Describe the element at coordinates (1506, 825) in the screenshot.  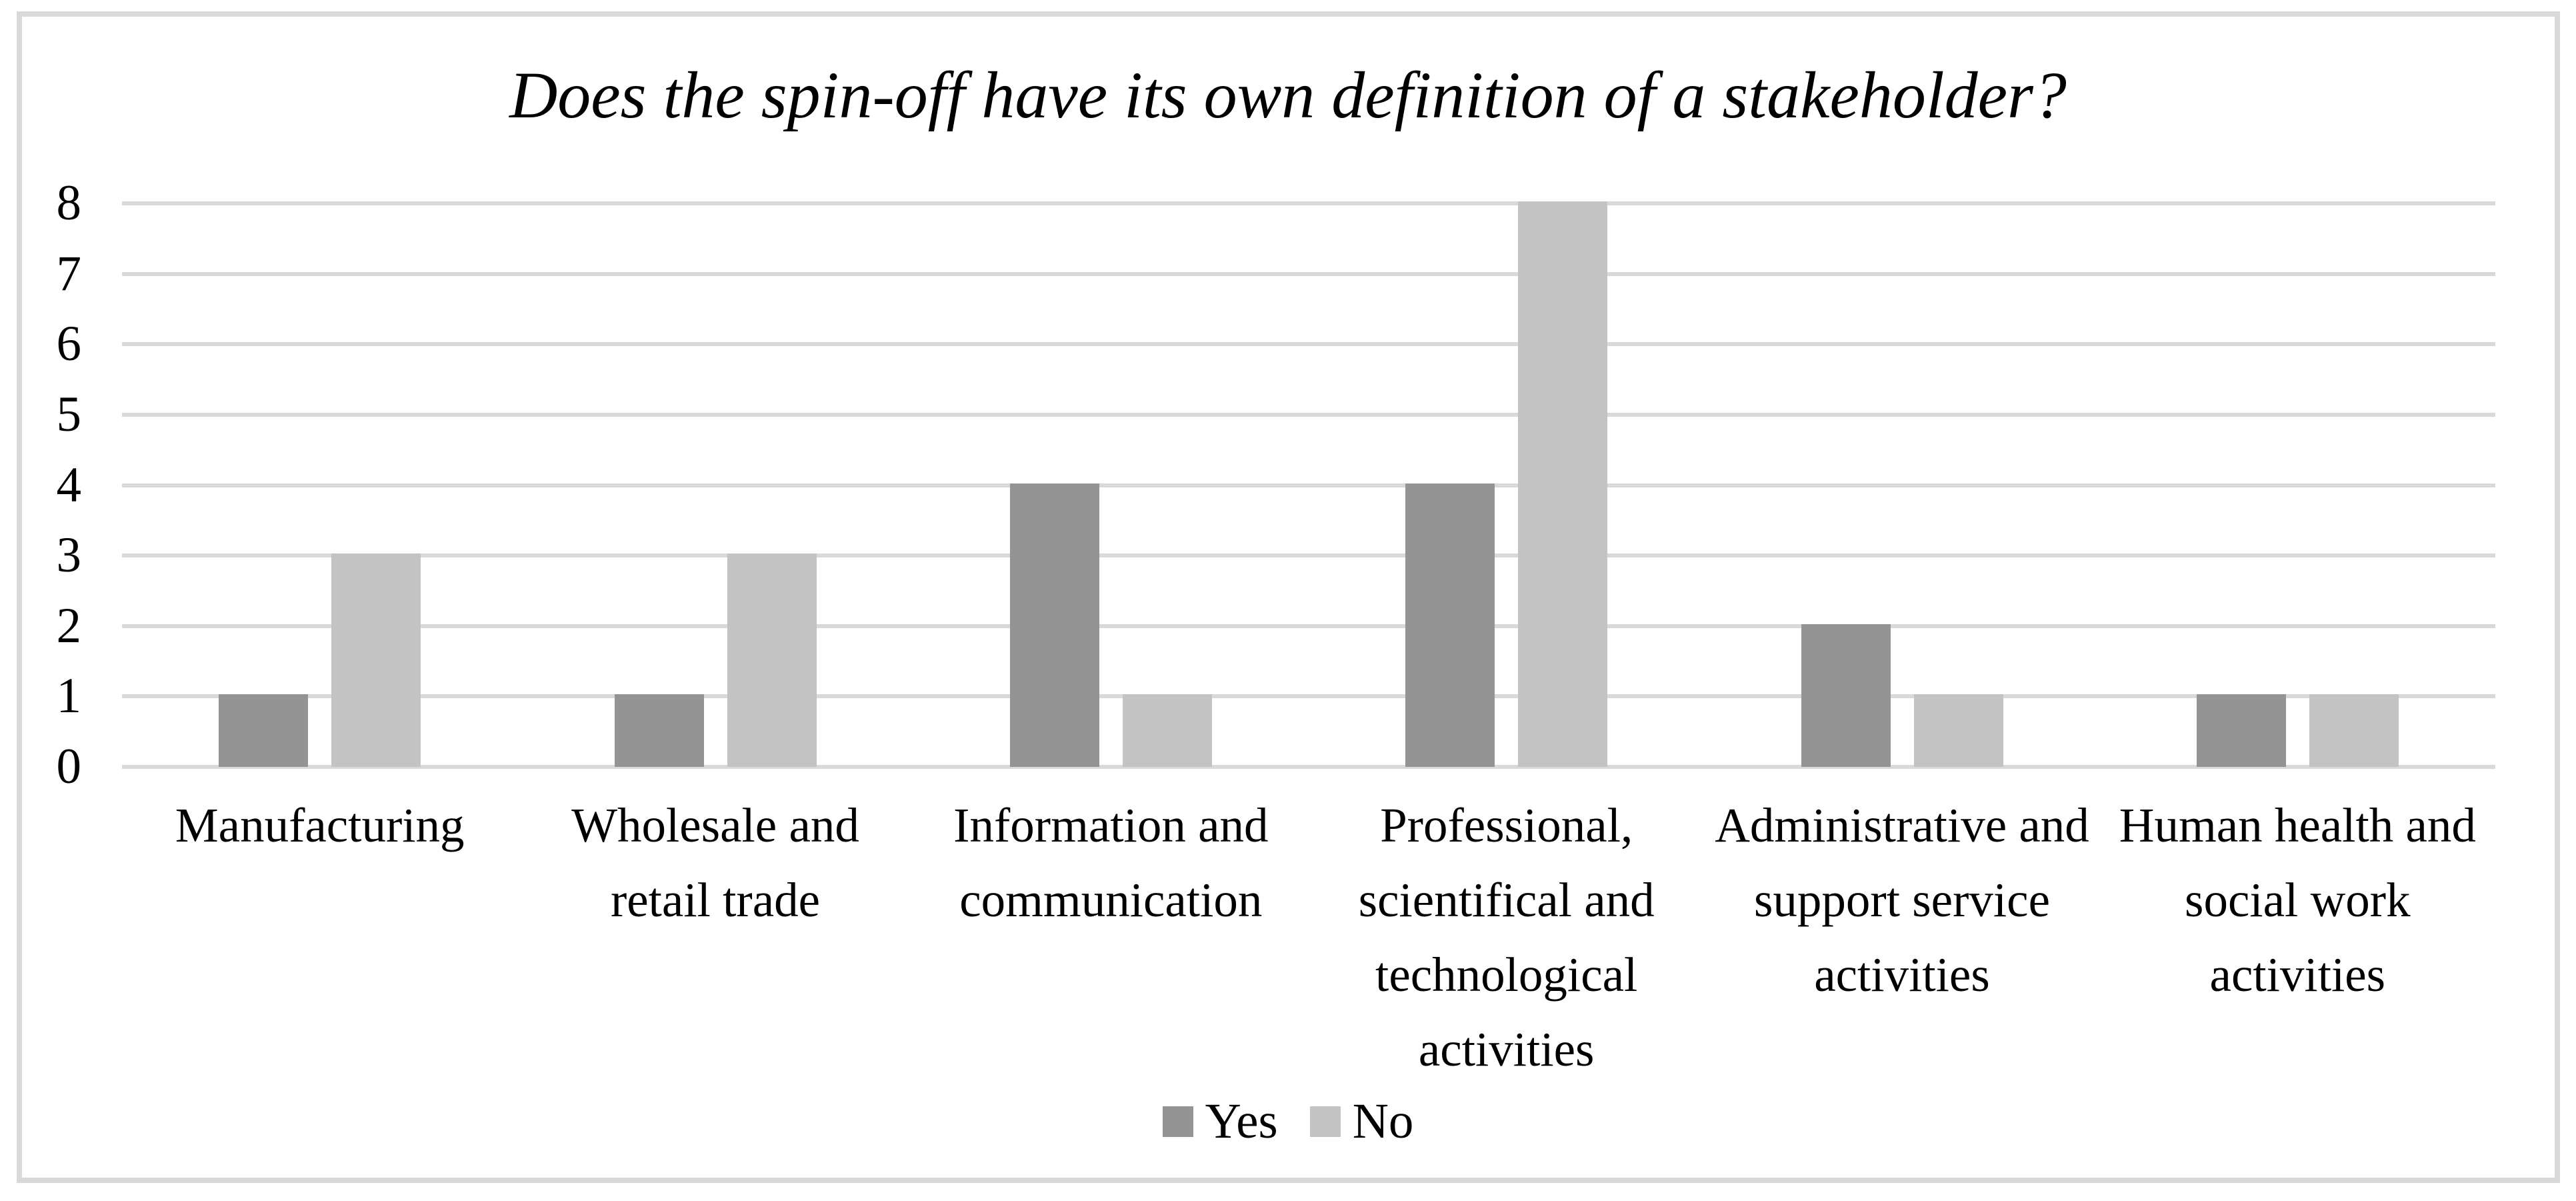
I see `category-label-line: Professional,` at that location.